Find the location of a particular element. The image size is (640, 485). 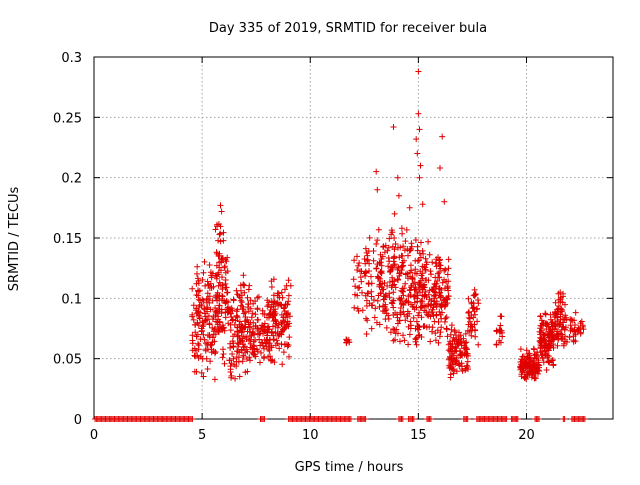

y-tick-label: 0.2 is located at coordinates (71, 179).